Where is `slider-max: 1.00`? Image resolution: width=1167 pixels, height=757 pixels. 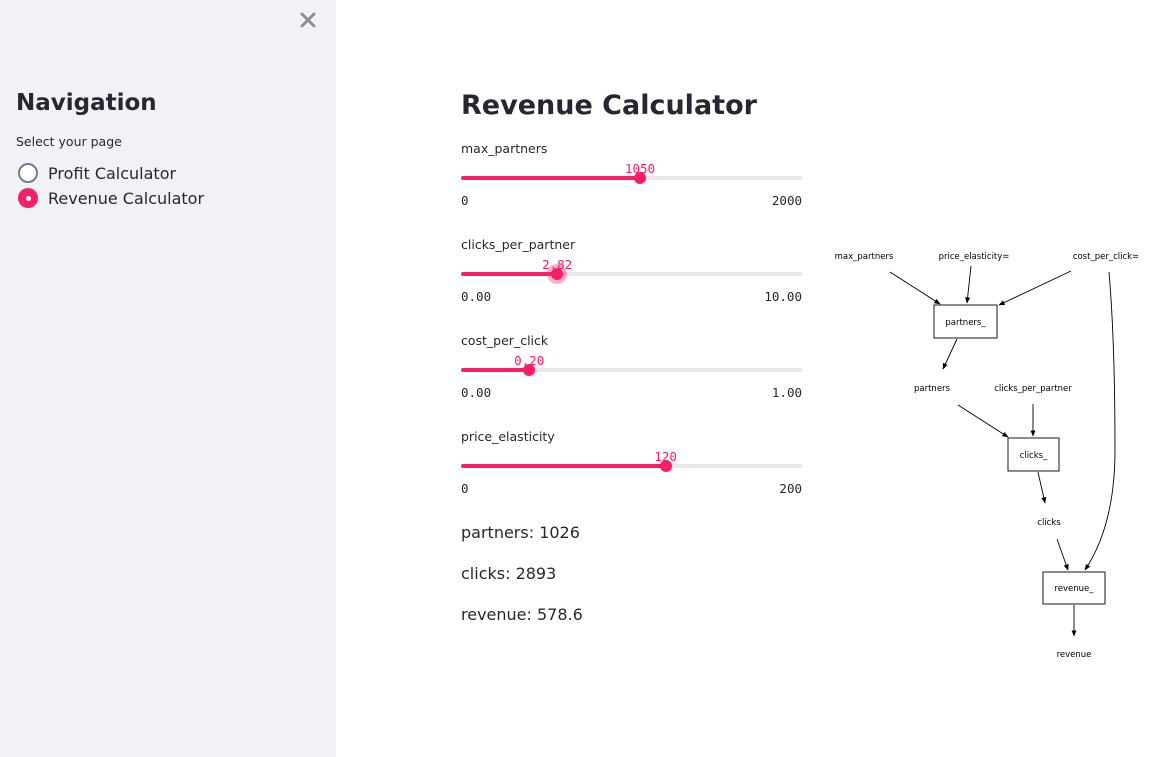
slider-max: 1.00 is located at coordinates (786, 392).